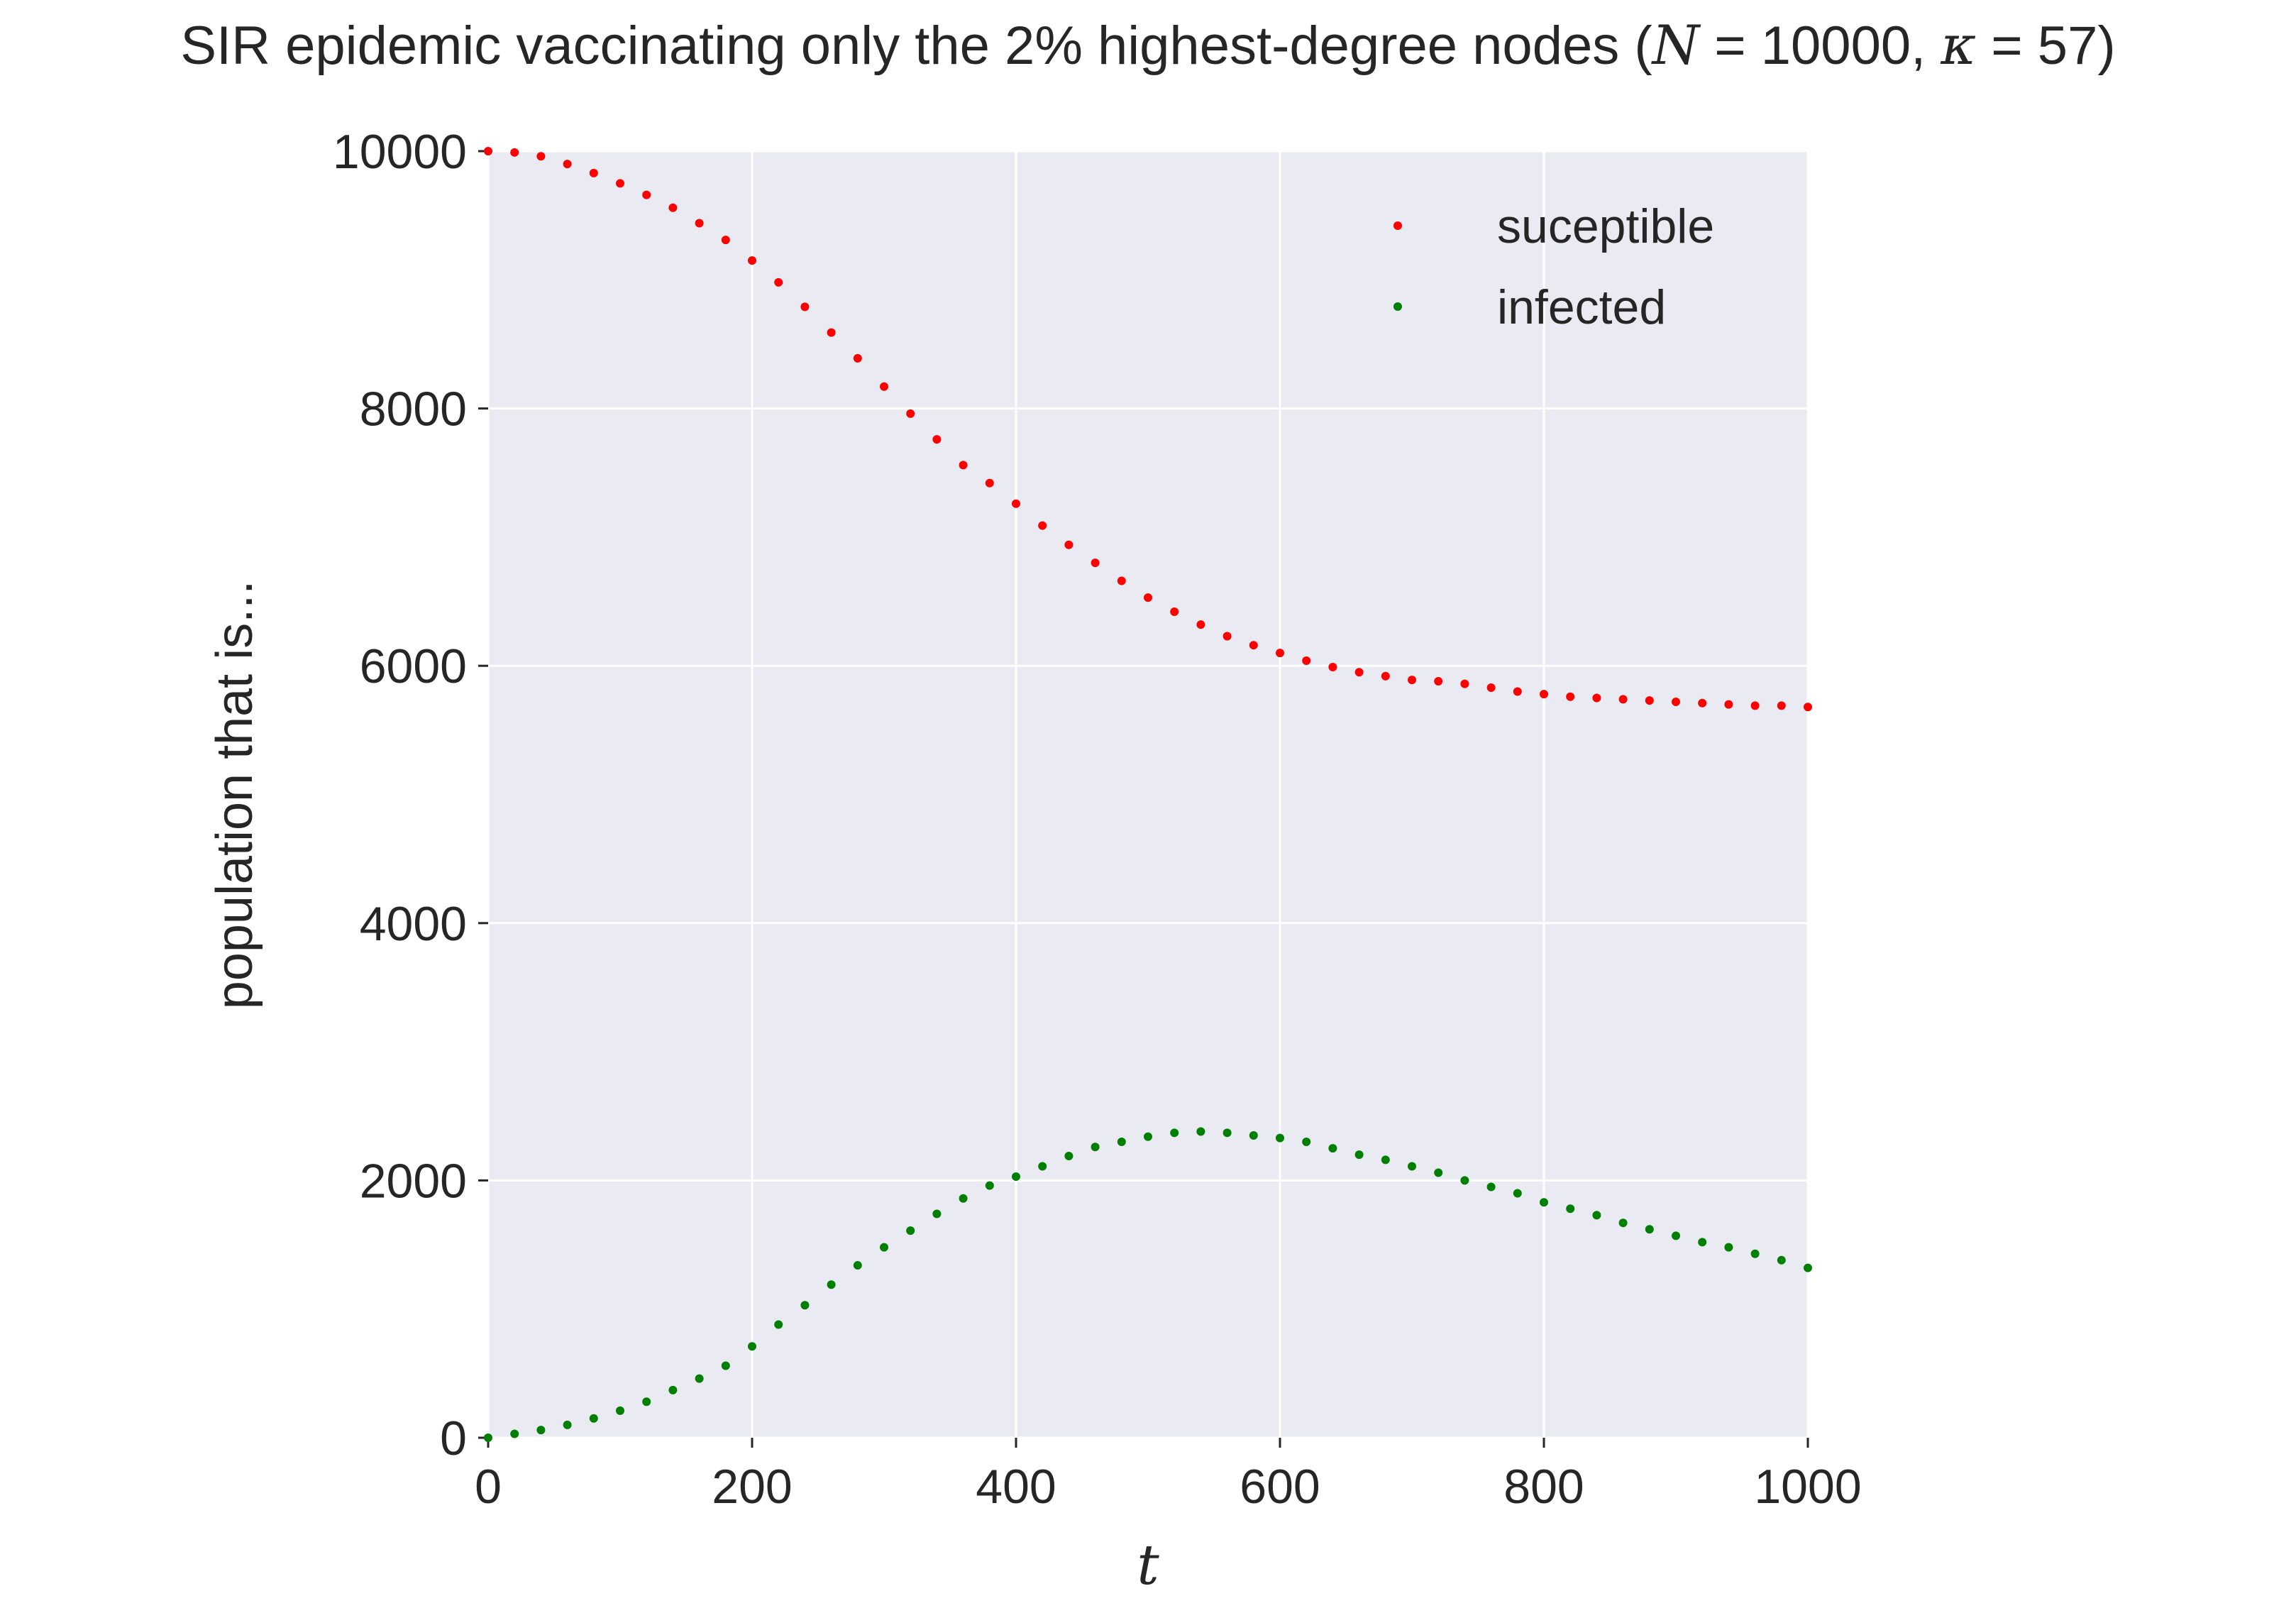 Image resolution: width=2296 pixels, height=1618 pixels. Describe the element at coordinates (1820, 46) in the screenshot. I see `title-n-value: = 10000,` at that location.